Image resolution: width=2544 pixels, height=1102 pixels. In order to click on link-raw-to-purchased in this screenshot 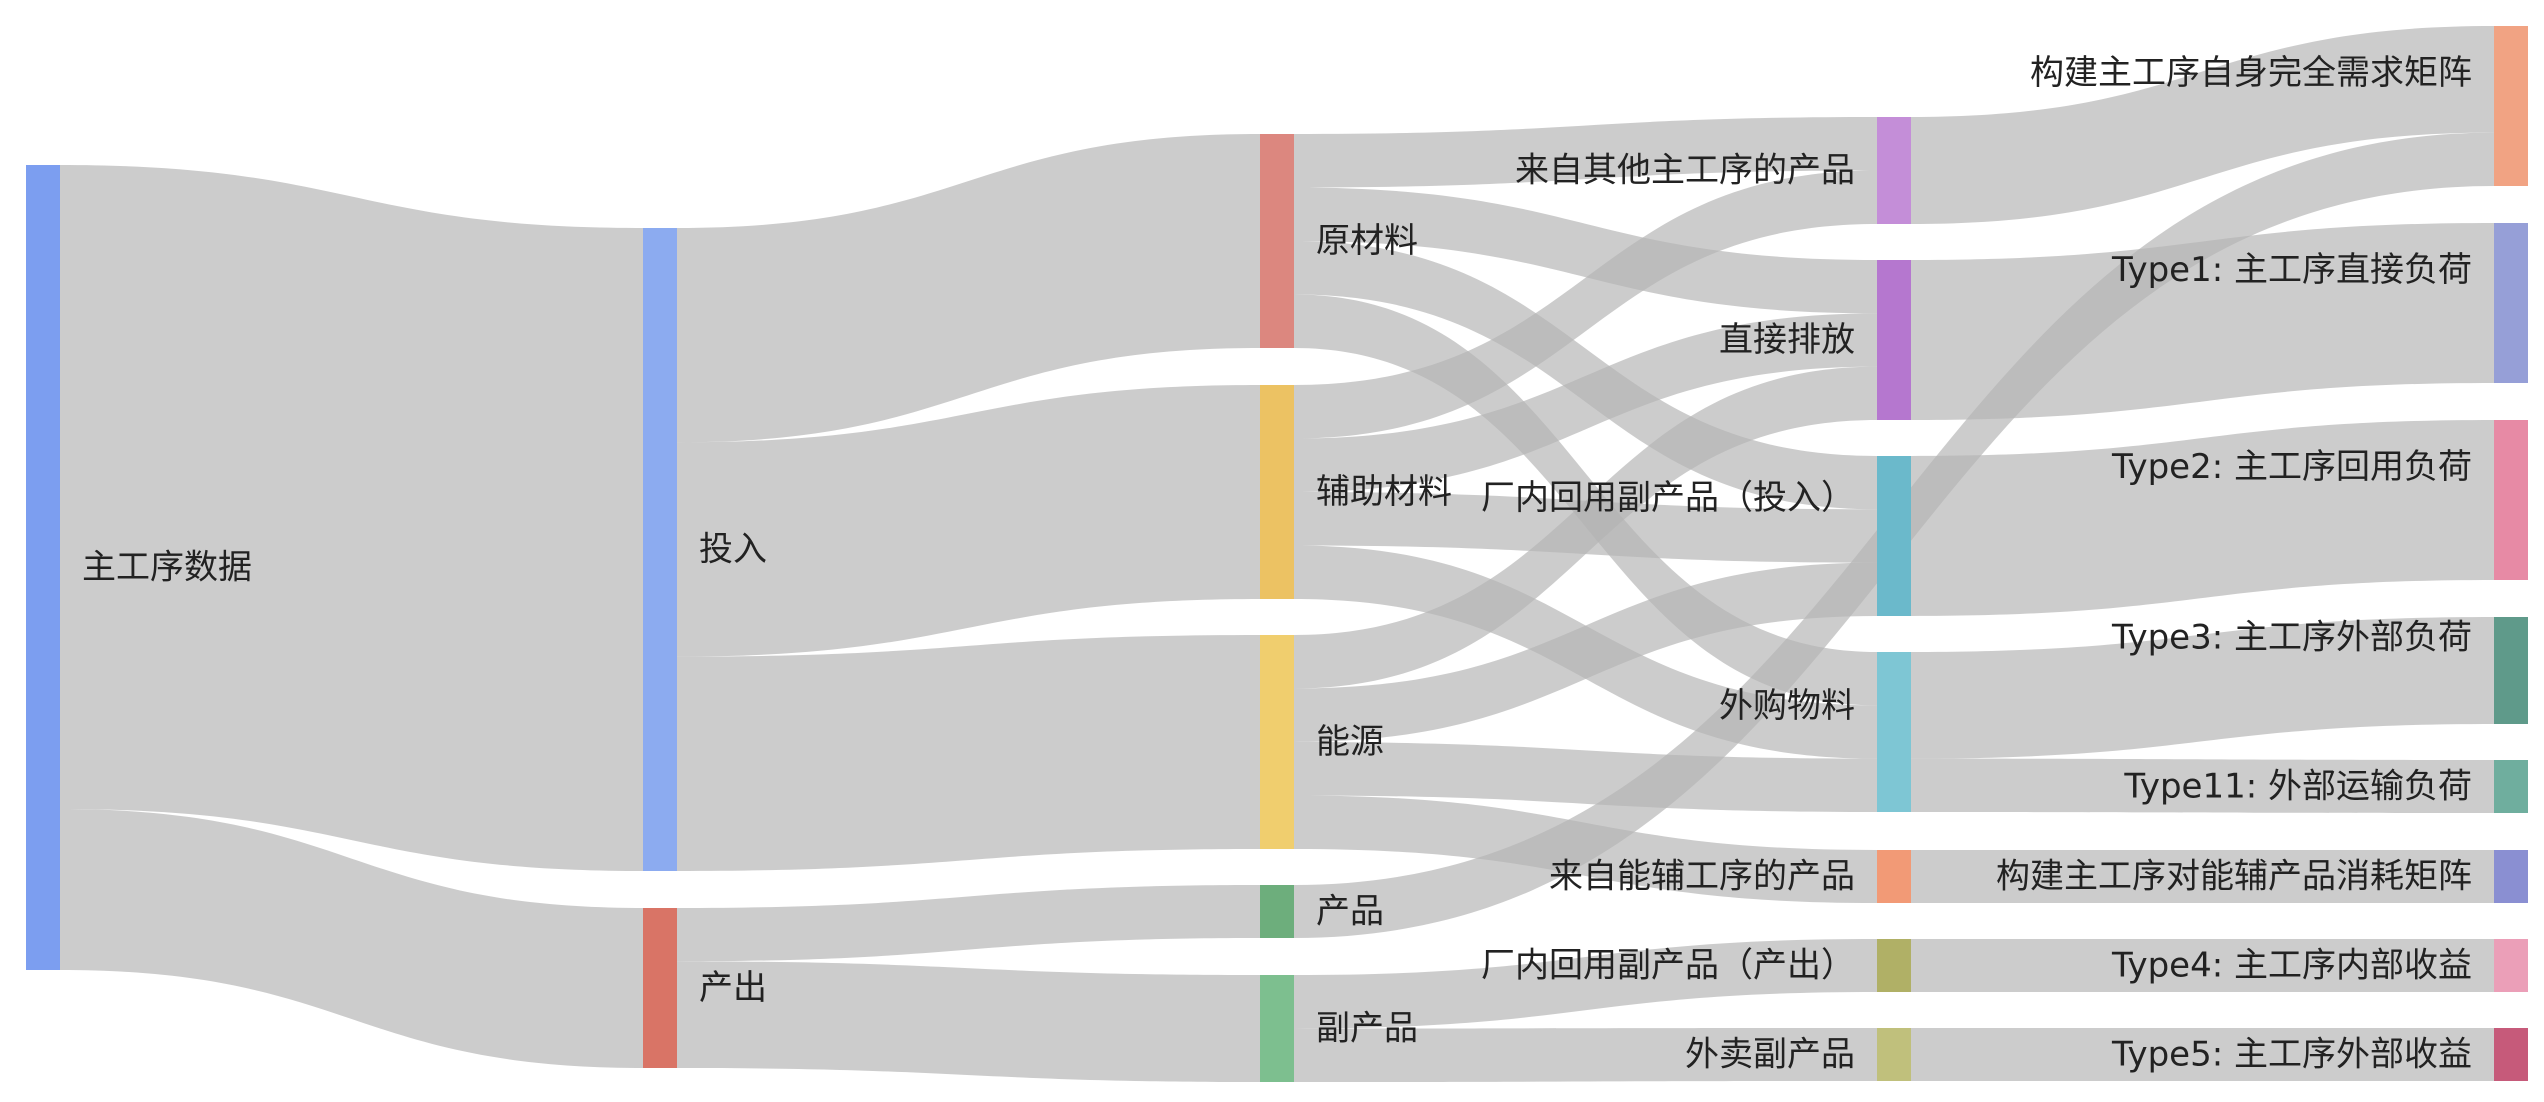, I will do `click(1585, 500)`.